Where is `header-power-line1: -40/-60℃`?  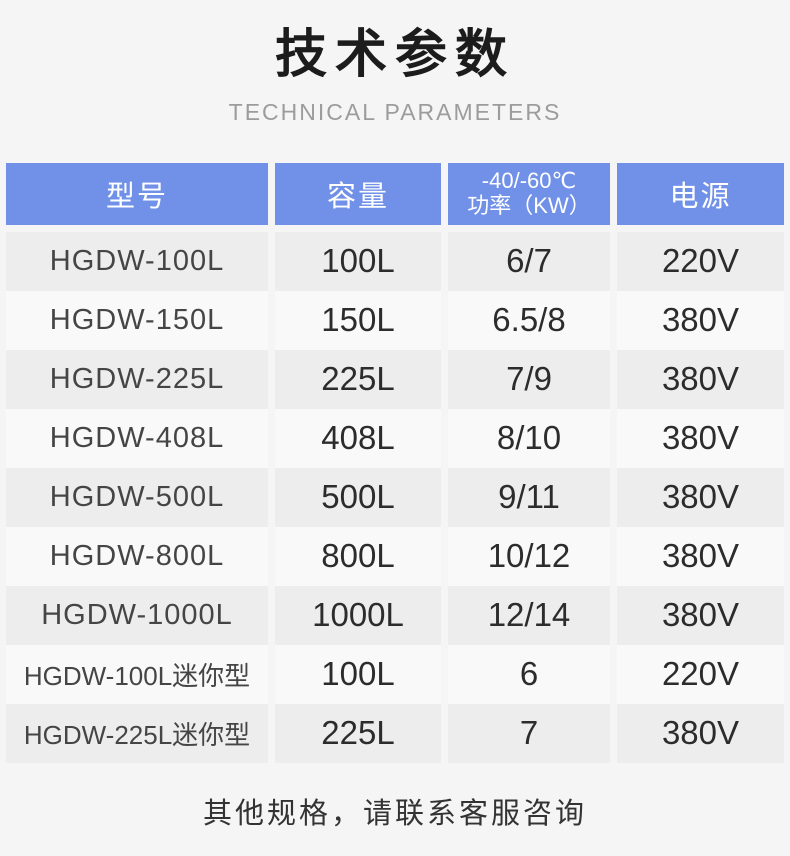
header-power-line1: -40/-60℃ is located at coordinates (529, 181).